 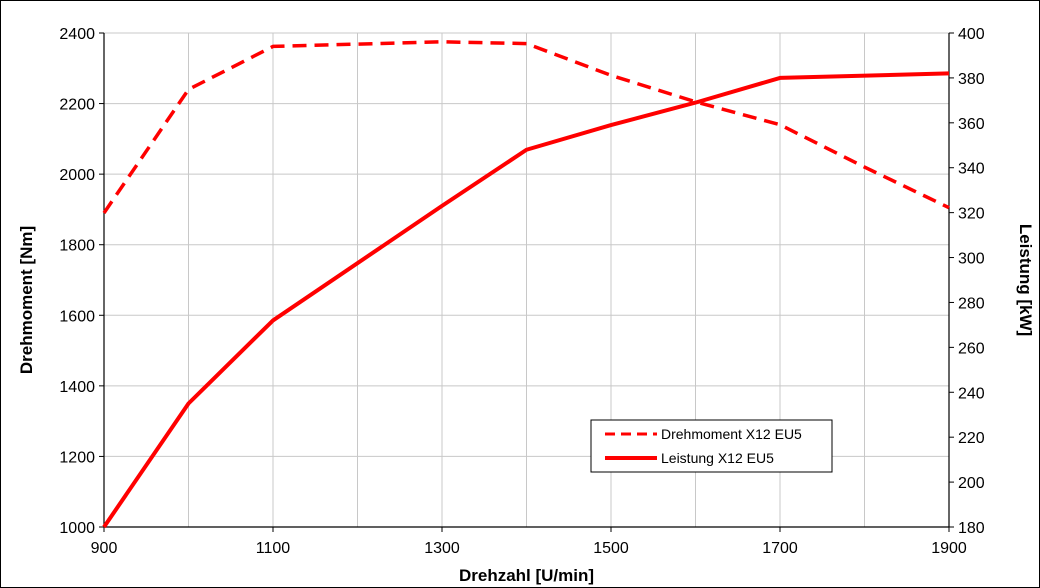 What do you see at coordinates (77, 175) in the screenshot?
I see `left-tick-label: 2000` at bounding box center [77, 175].